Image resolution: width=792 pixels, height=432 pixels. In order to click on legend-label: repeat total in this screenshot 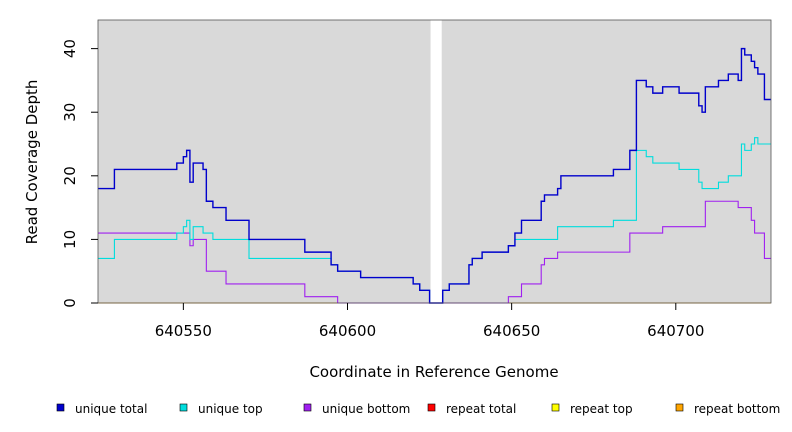, I will do `click(481, 409)`.